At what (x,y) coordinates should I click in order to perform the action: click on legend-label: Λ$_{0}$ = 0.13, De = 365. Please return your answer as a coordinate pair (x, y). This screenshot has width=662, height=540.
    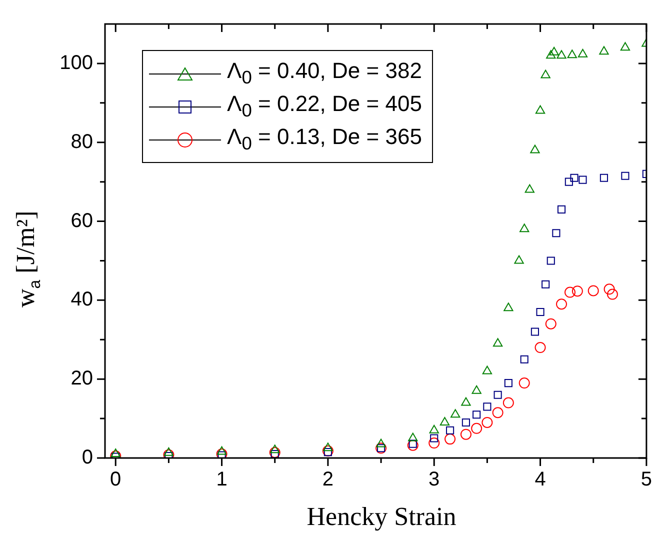
    Looking at the image, I should click on (324, 139).